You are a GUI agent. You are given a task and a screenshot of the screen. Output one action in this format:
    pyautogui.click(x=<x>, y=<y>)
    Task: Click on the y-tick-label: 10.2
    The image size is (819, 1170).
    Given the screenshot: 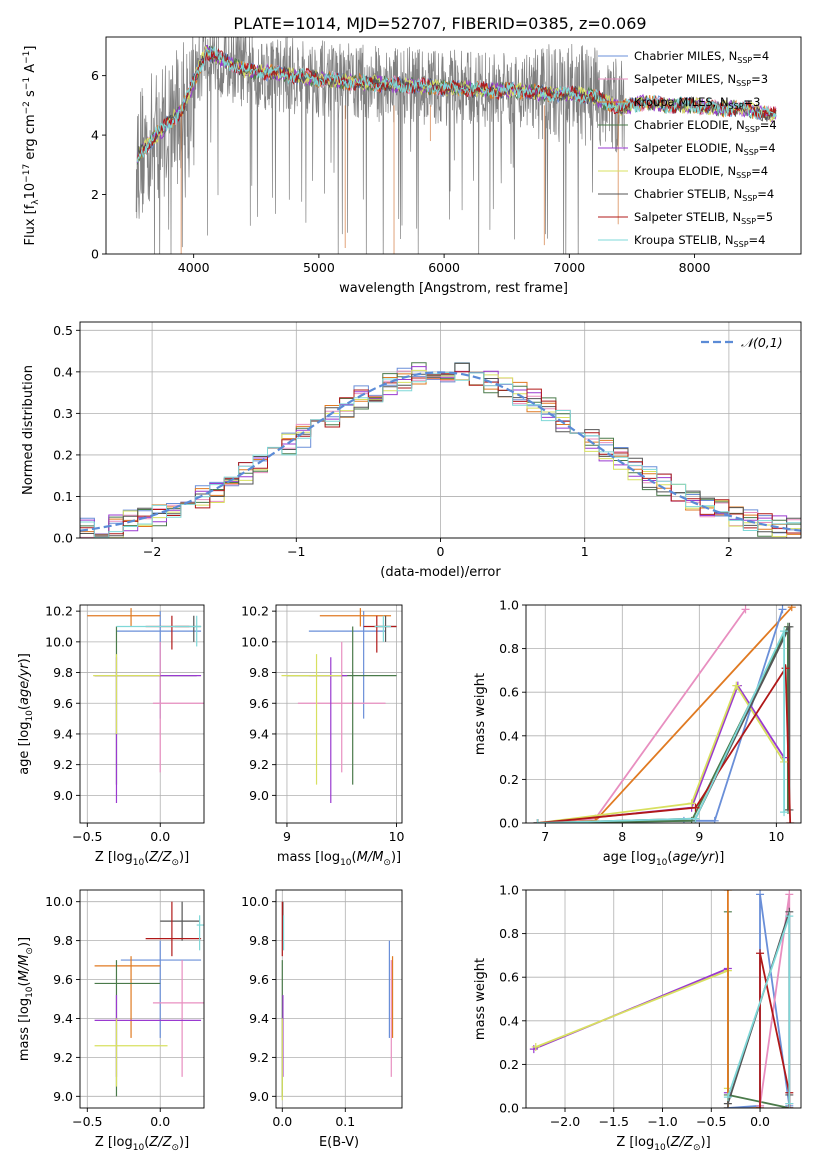 What is the action you would take?
    pyautogui.click(x=255, y=611)
    